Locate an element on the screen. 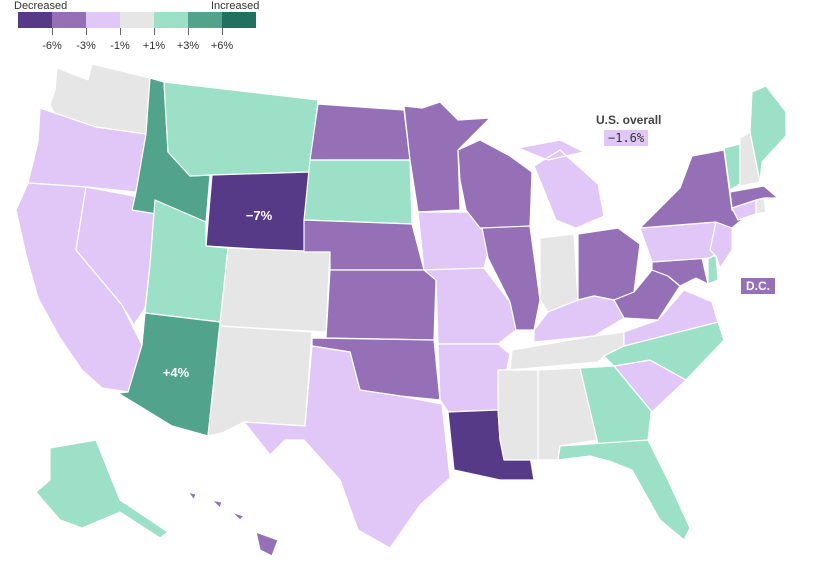 This screenshot has height=571, width=824. state-illinois is located at coordinates (511, 278).